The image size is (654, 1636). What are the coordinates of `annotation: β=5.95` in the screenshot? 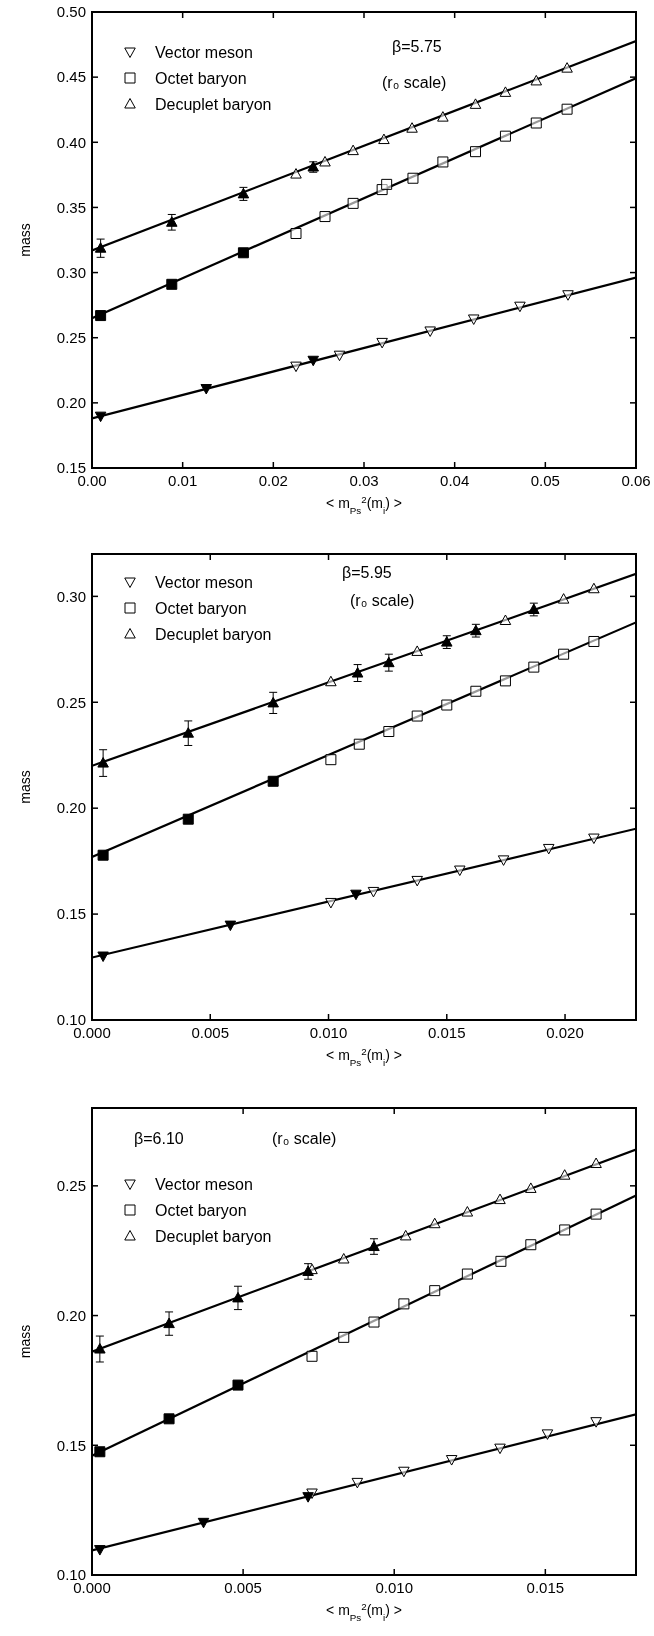 It's located at (367, 572).